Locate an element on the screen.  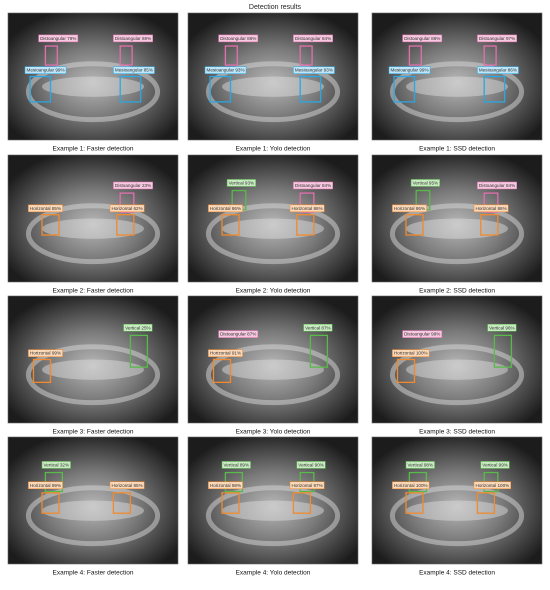
panel-caption: Example 2: SSD detection is located at coordinates (457, 291).